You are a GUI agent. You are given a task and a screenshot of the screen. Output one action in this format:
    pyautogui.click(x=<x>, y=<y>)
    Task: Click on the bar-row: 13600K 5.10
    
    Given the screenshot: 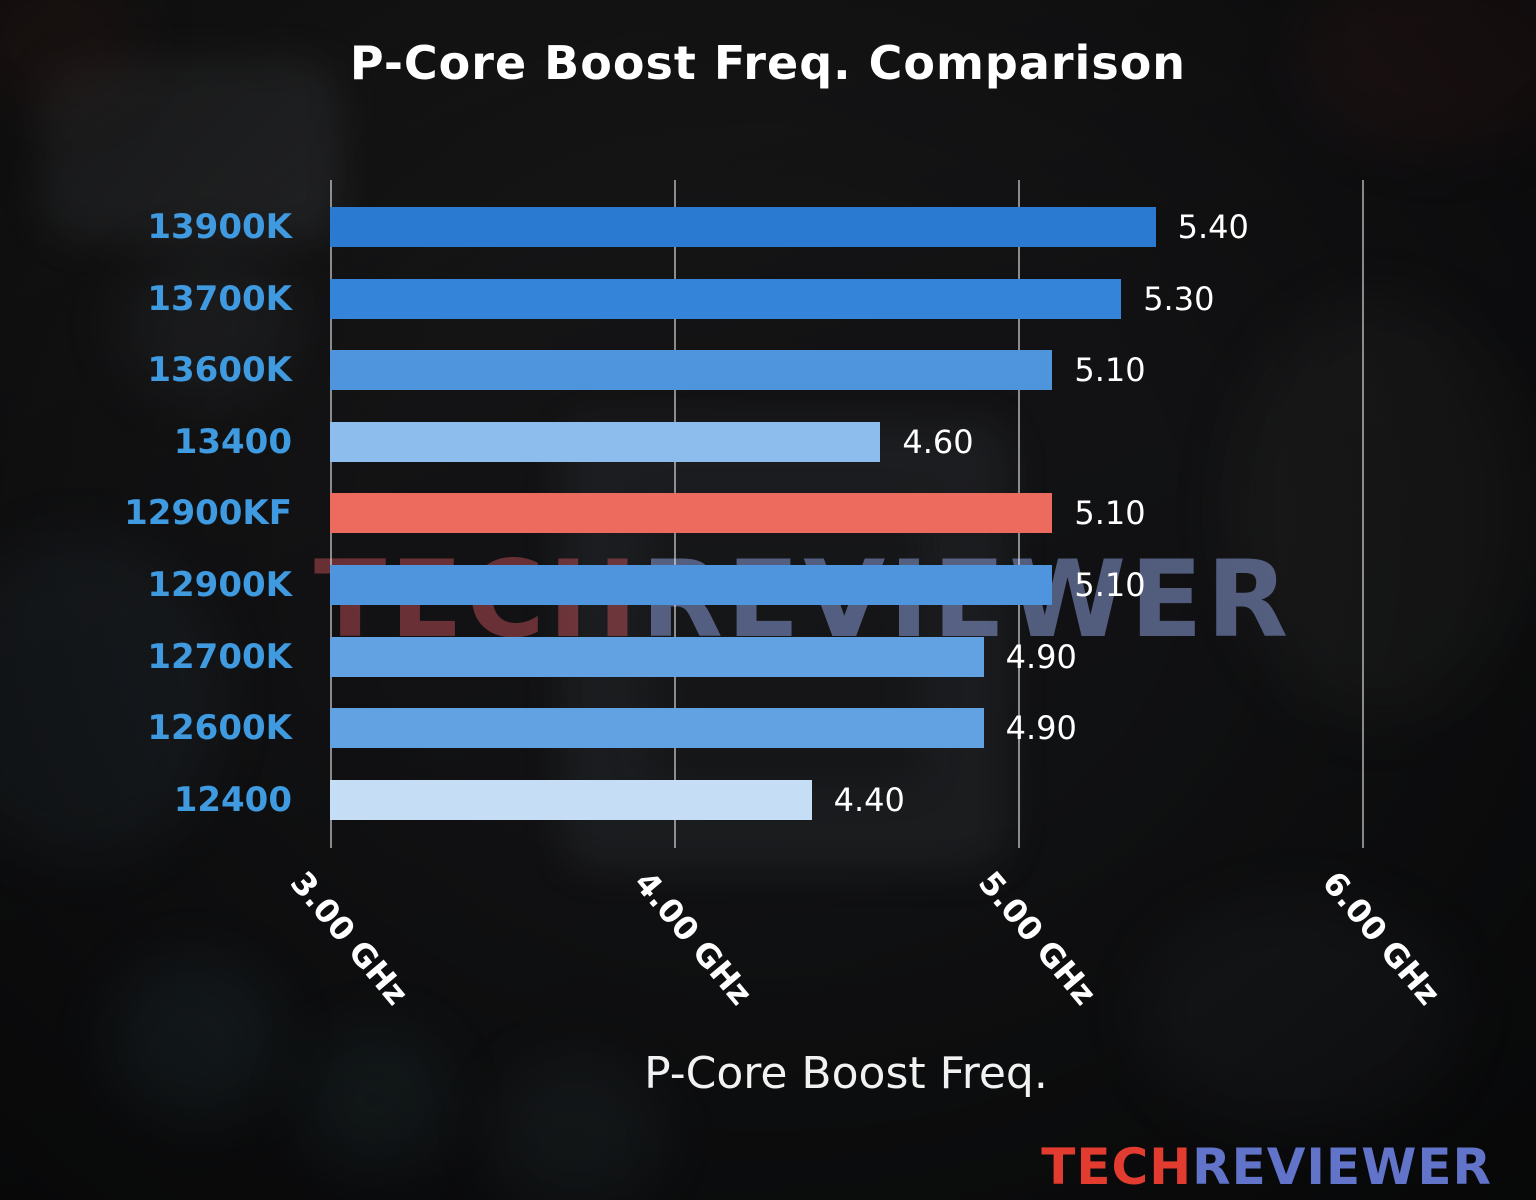 What is the action you would take?
    pyautogui.click(x=768, y=370)
    